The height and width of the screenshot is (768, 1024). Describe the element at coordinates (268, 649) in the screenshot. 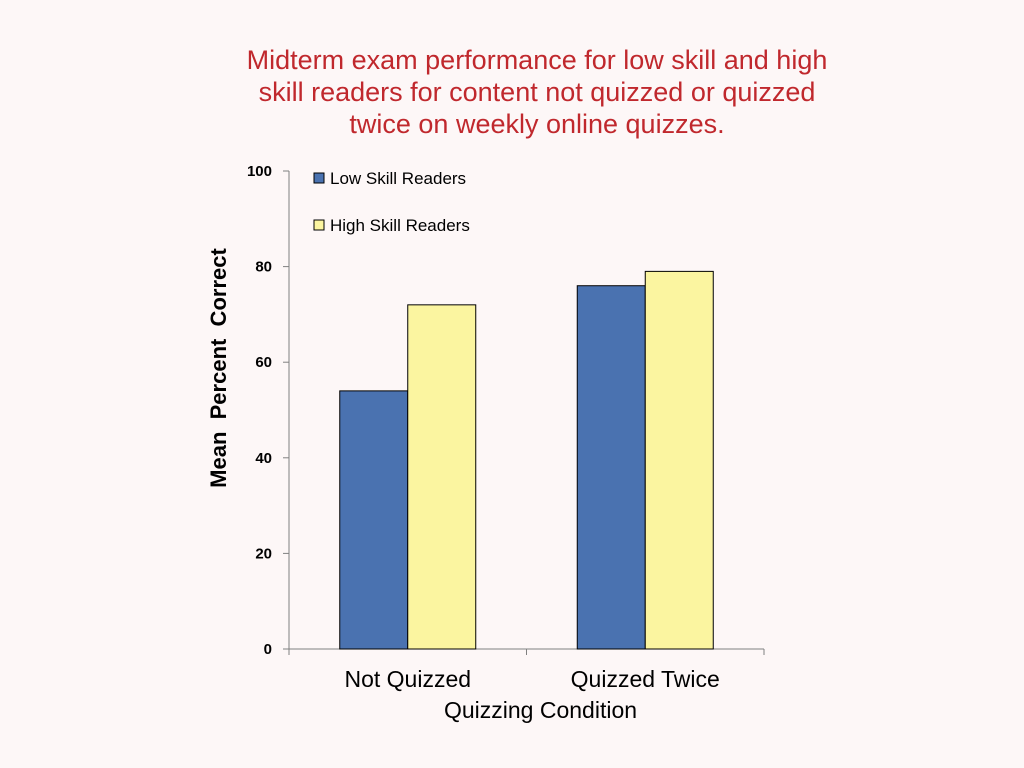

I see `y-tick-label: 0` at that location.